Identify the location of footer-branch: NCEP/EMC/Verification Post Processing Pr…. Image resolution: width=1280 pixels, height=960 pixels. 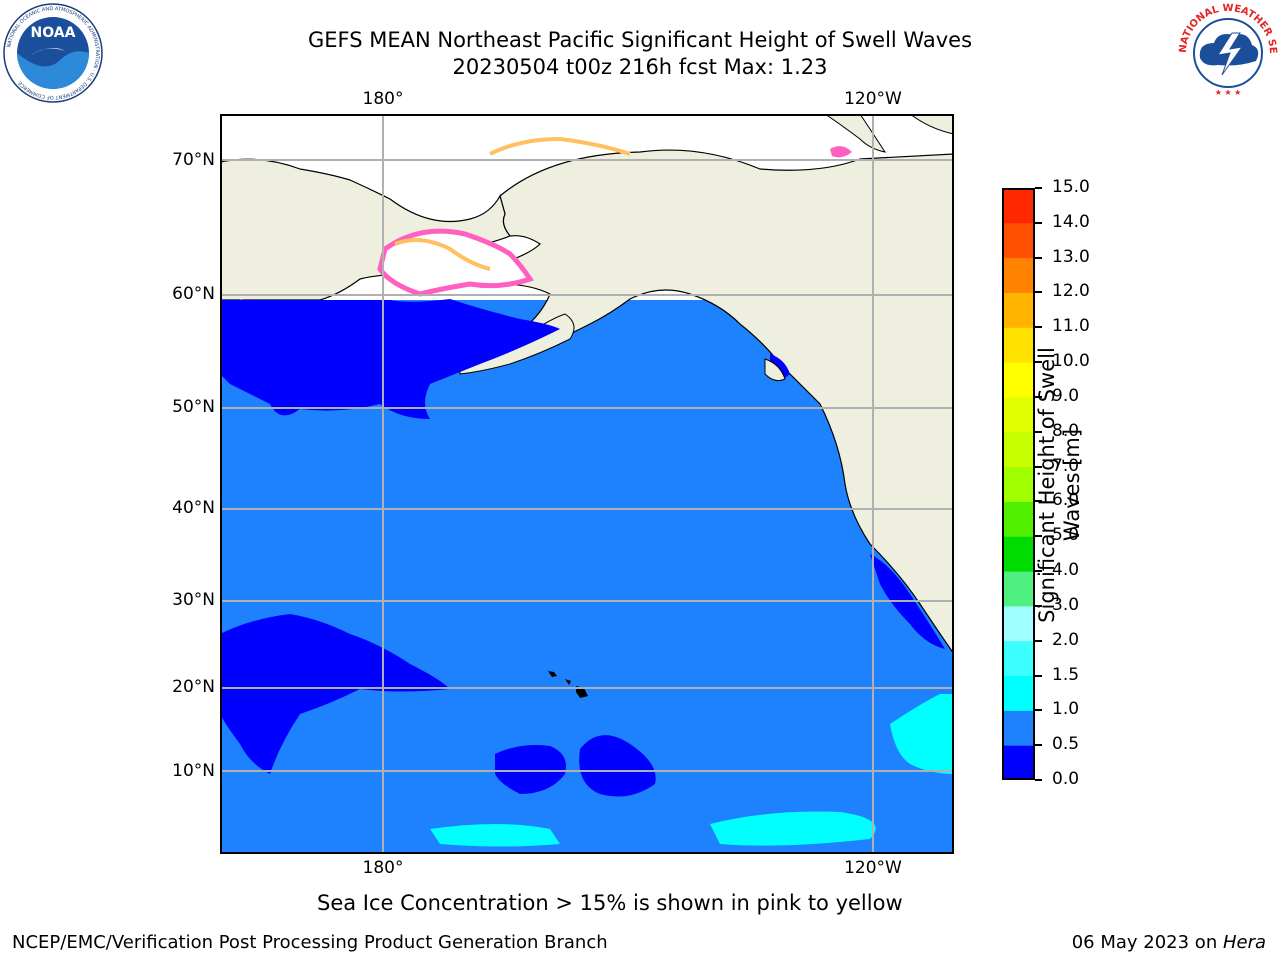
(310, 942).